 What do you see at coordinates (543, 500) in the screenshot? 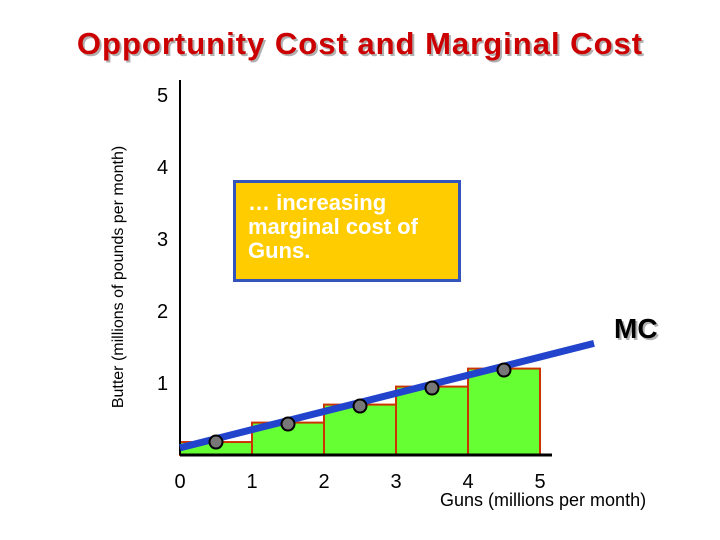
I see `x-axis-label: Guns (millions per month)` at bounding box center [543, 500].